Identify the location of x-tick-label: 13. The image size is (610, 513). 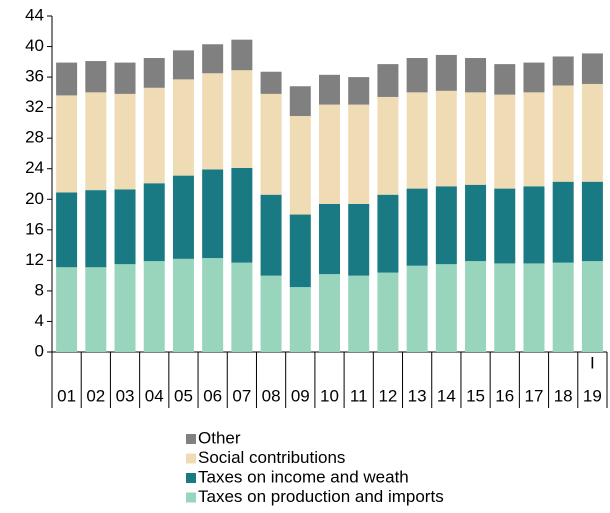
(417, 395).